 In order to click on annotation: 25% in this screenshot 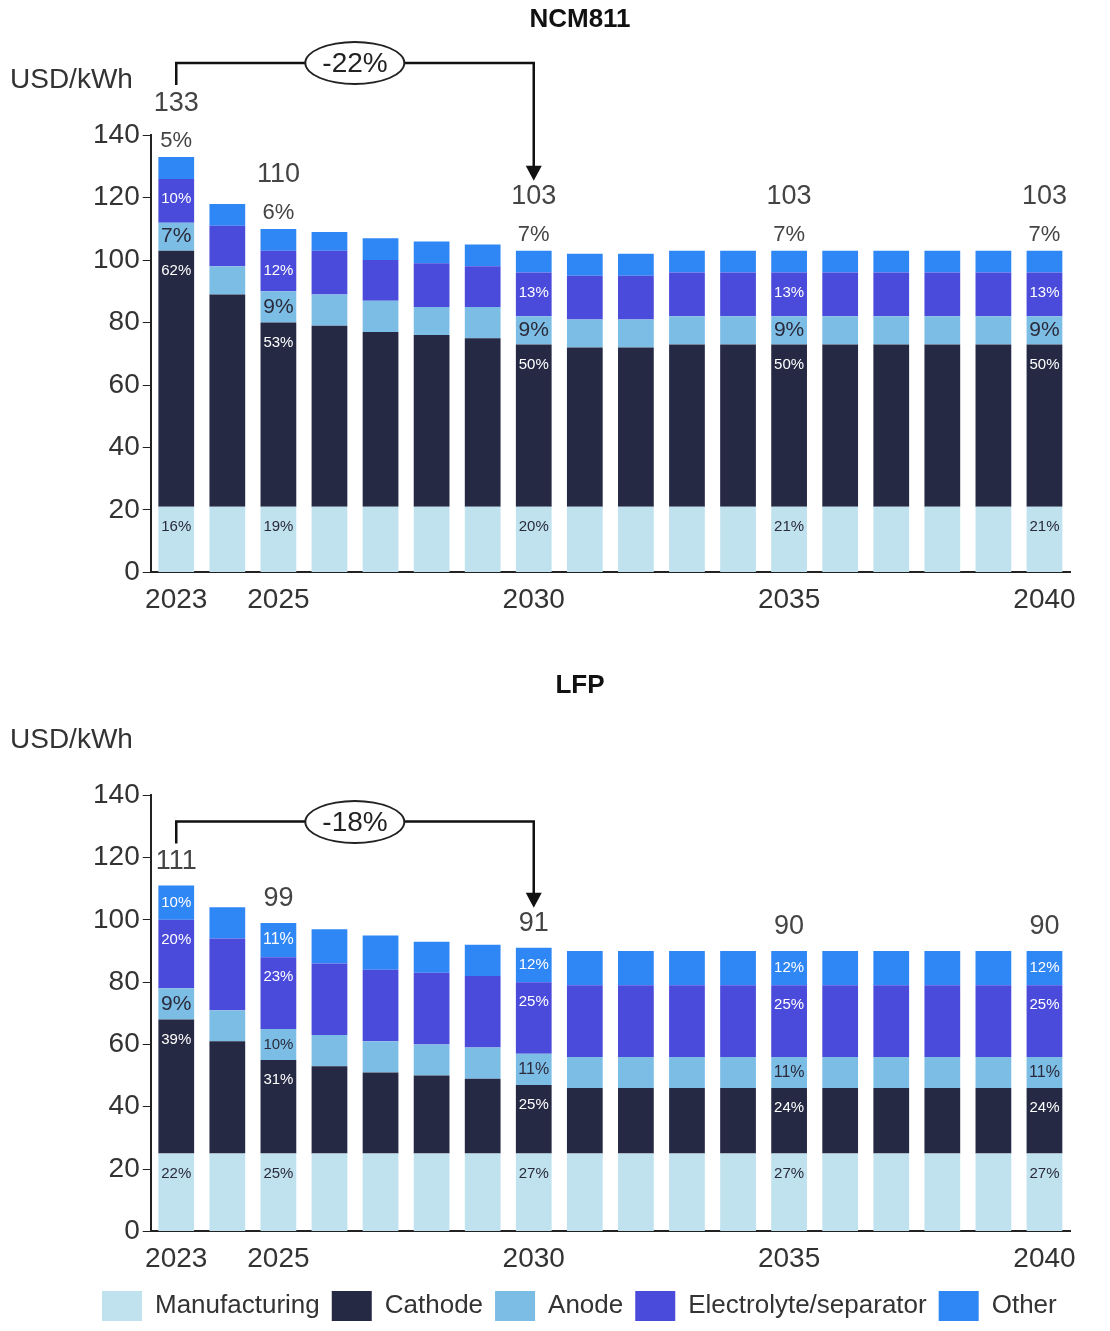, I will do `click(1044, 1004)`.